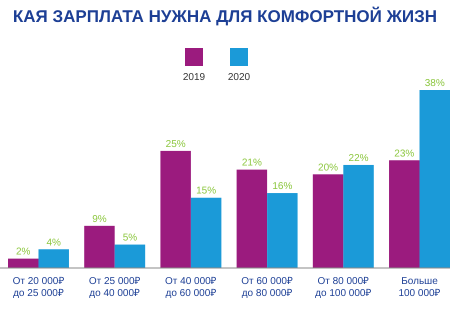 The height and width of the screenshot is (330, 450). What do you see at coordinates (23, 252) in the screenshot?
I see `data-label: 2%` at bounding box center [23, 252].